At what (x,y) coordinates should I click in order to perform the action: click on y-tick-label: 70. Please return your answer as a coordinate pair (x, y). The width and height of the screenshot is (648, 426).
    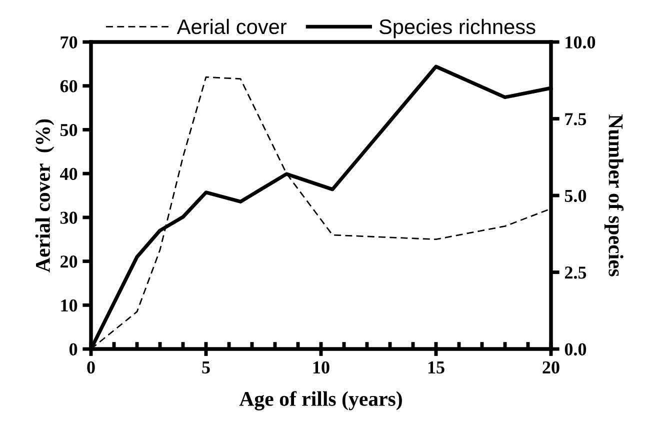
    Looking at the image, I should click on (69, 42).